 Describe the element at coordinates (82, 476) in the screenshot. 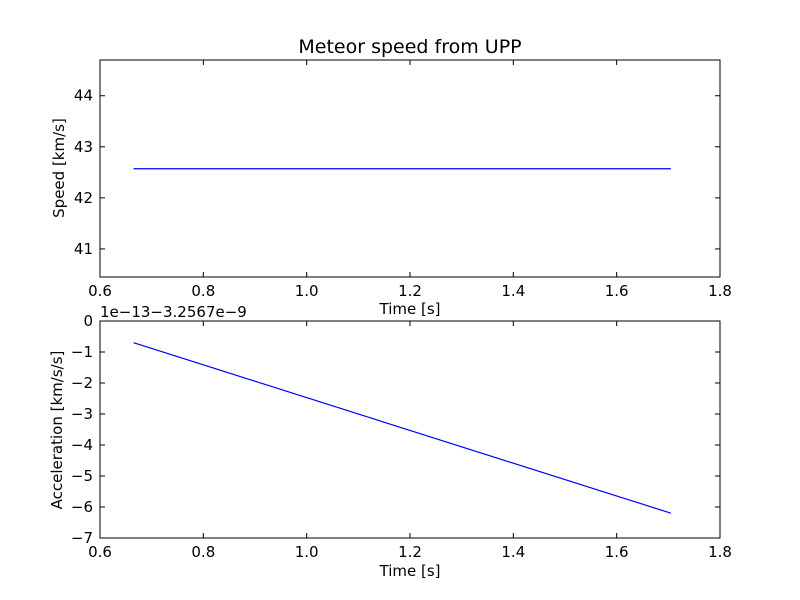

I see `acceleration-y-tick-label: −5` at that location.